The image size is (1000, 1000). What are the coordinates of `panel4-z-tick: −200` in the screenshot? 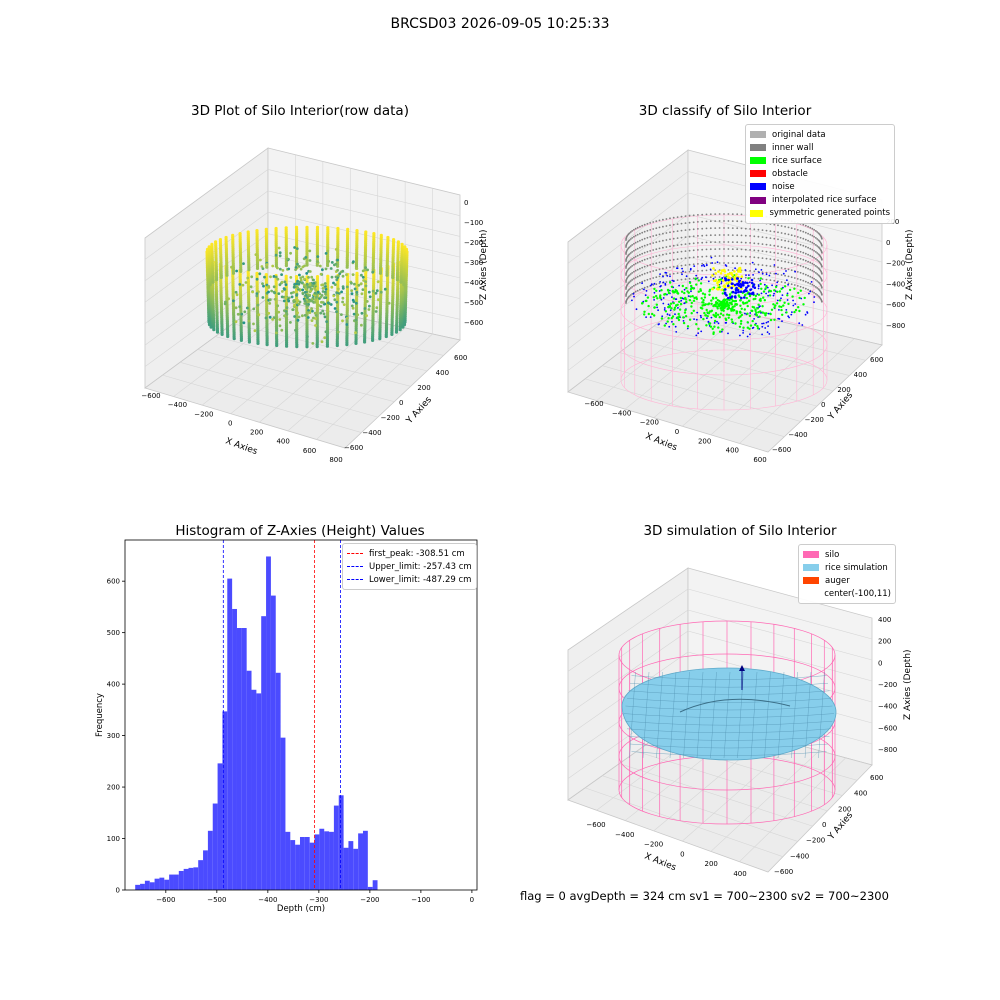 It's located at (887, 685).